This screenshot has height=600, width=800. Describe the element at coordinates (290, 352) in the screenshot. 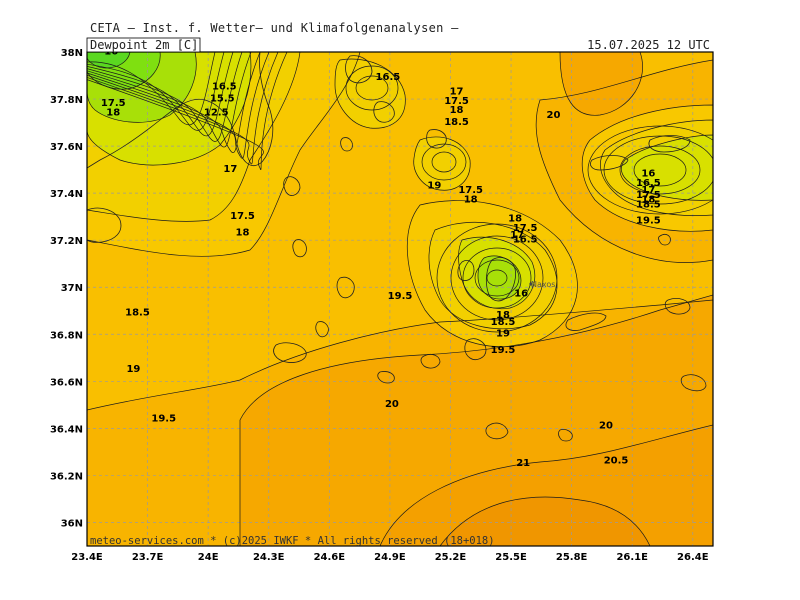

I see `island-milos` at that location.